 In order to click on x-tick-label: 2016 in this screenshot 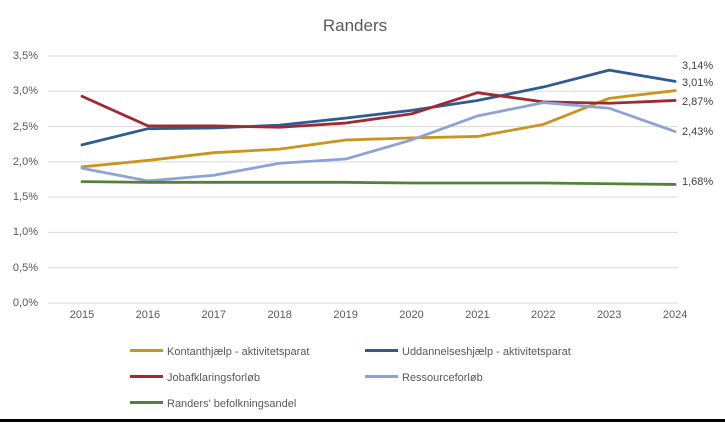, I will do `click(148, 315)`.